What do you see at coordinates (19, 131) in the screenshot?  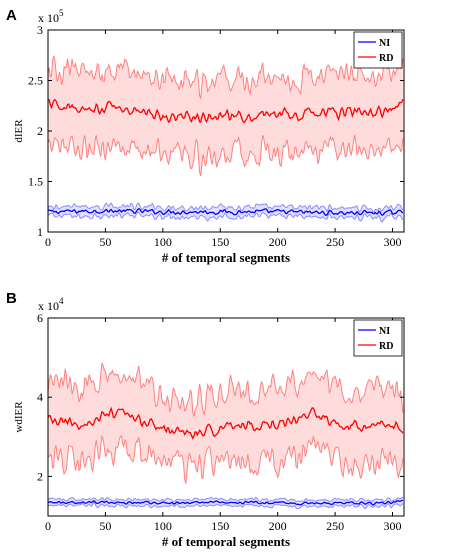 I see `y-axis-label: dIER` at bounding box center [19, 131].